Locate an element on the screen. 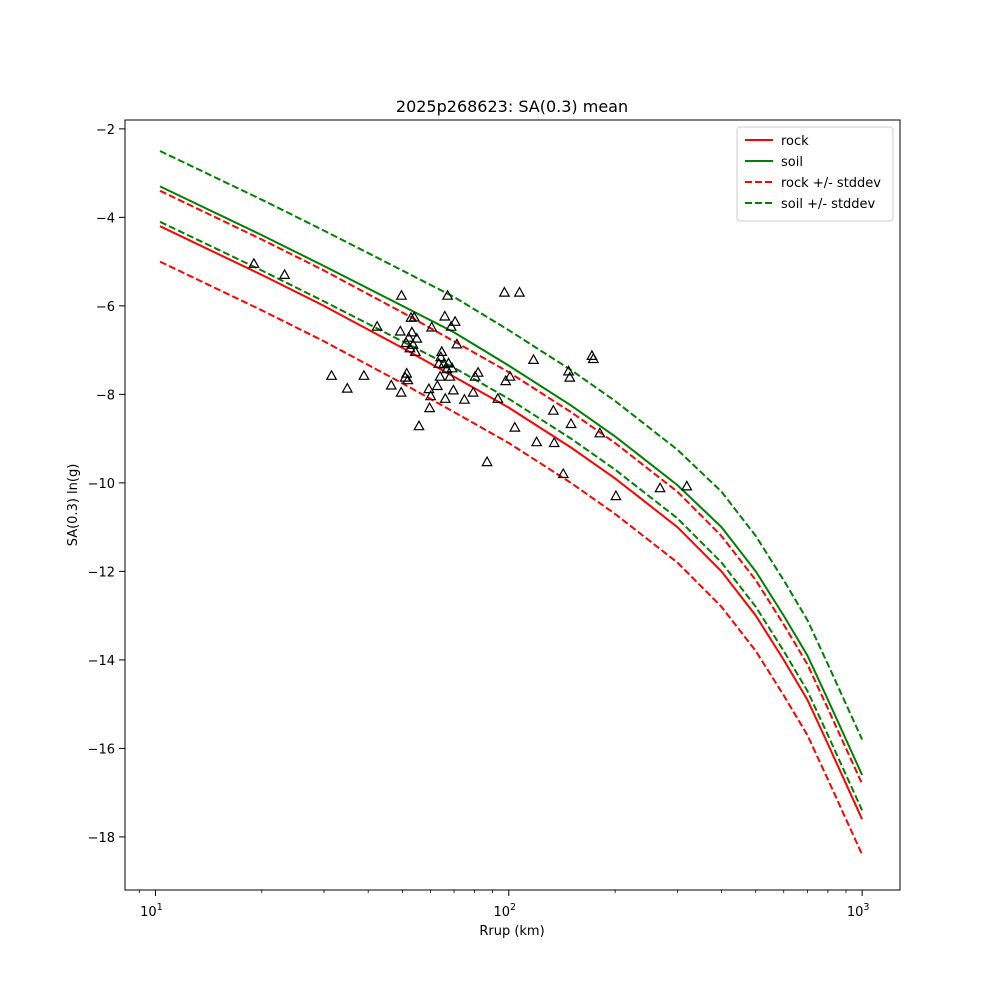 The image size is (1000, 1000). legend: rock soil rock +/- stddev soil +/- stddev is located at coordinates (815, 174).